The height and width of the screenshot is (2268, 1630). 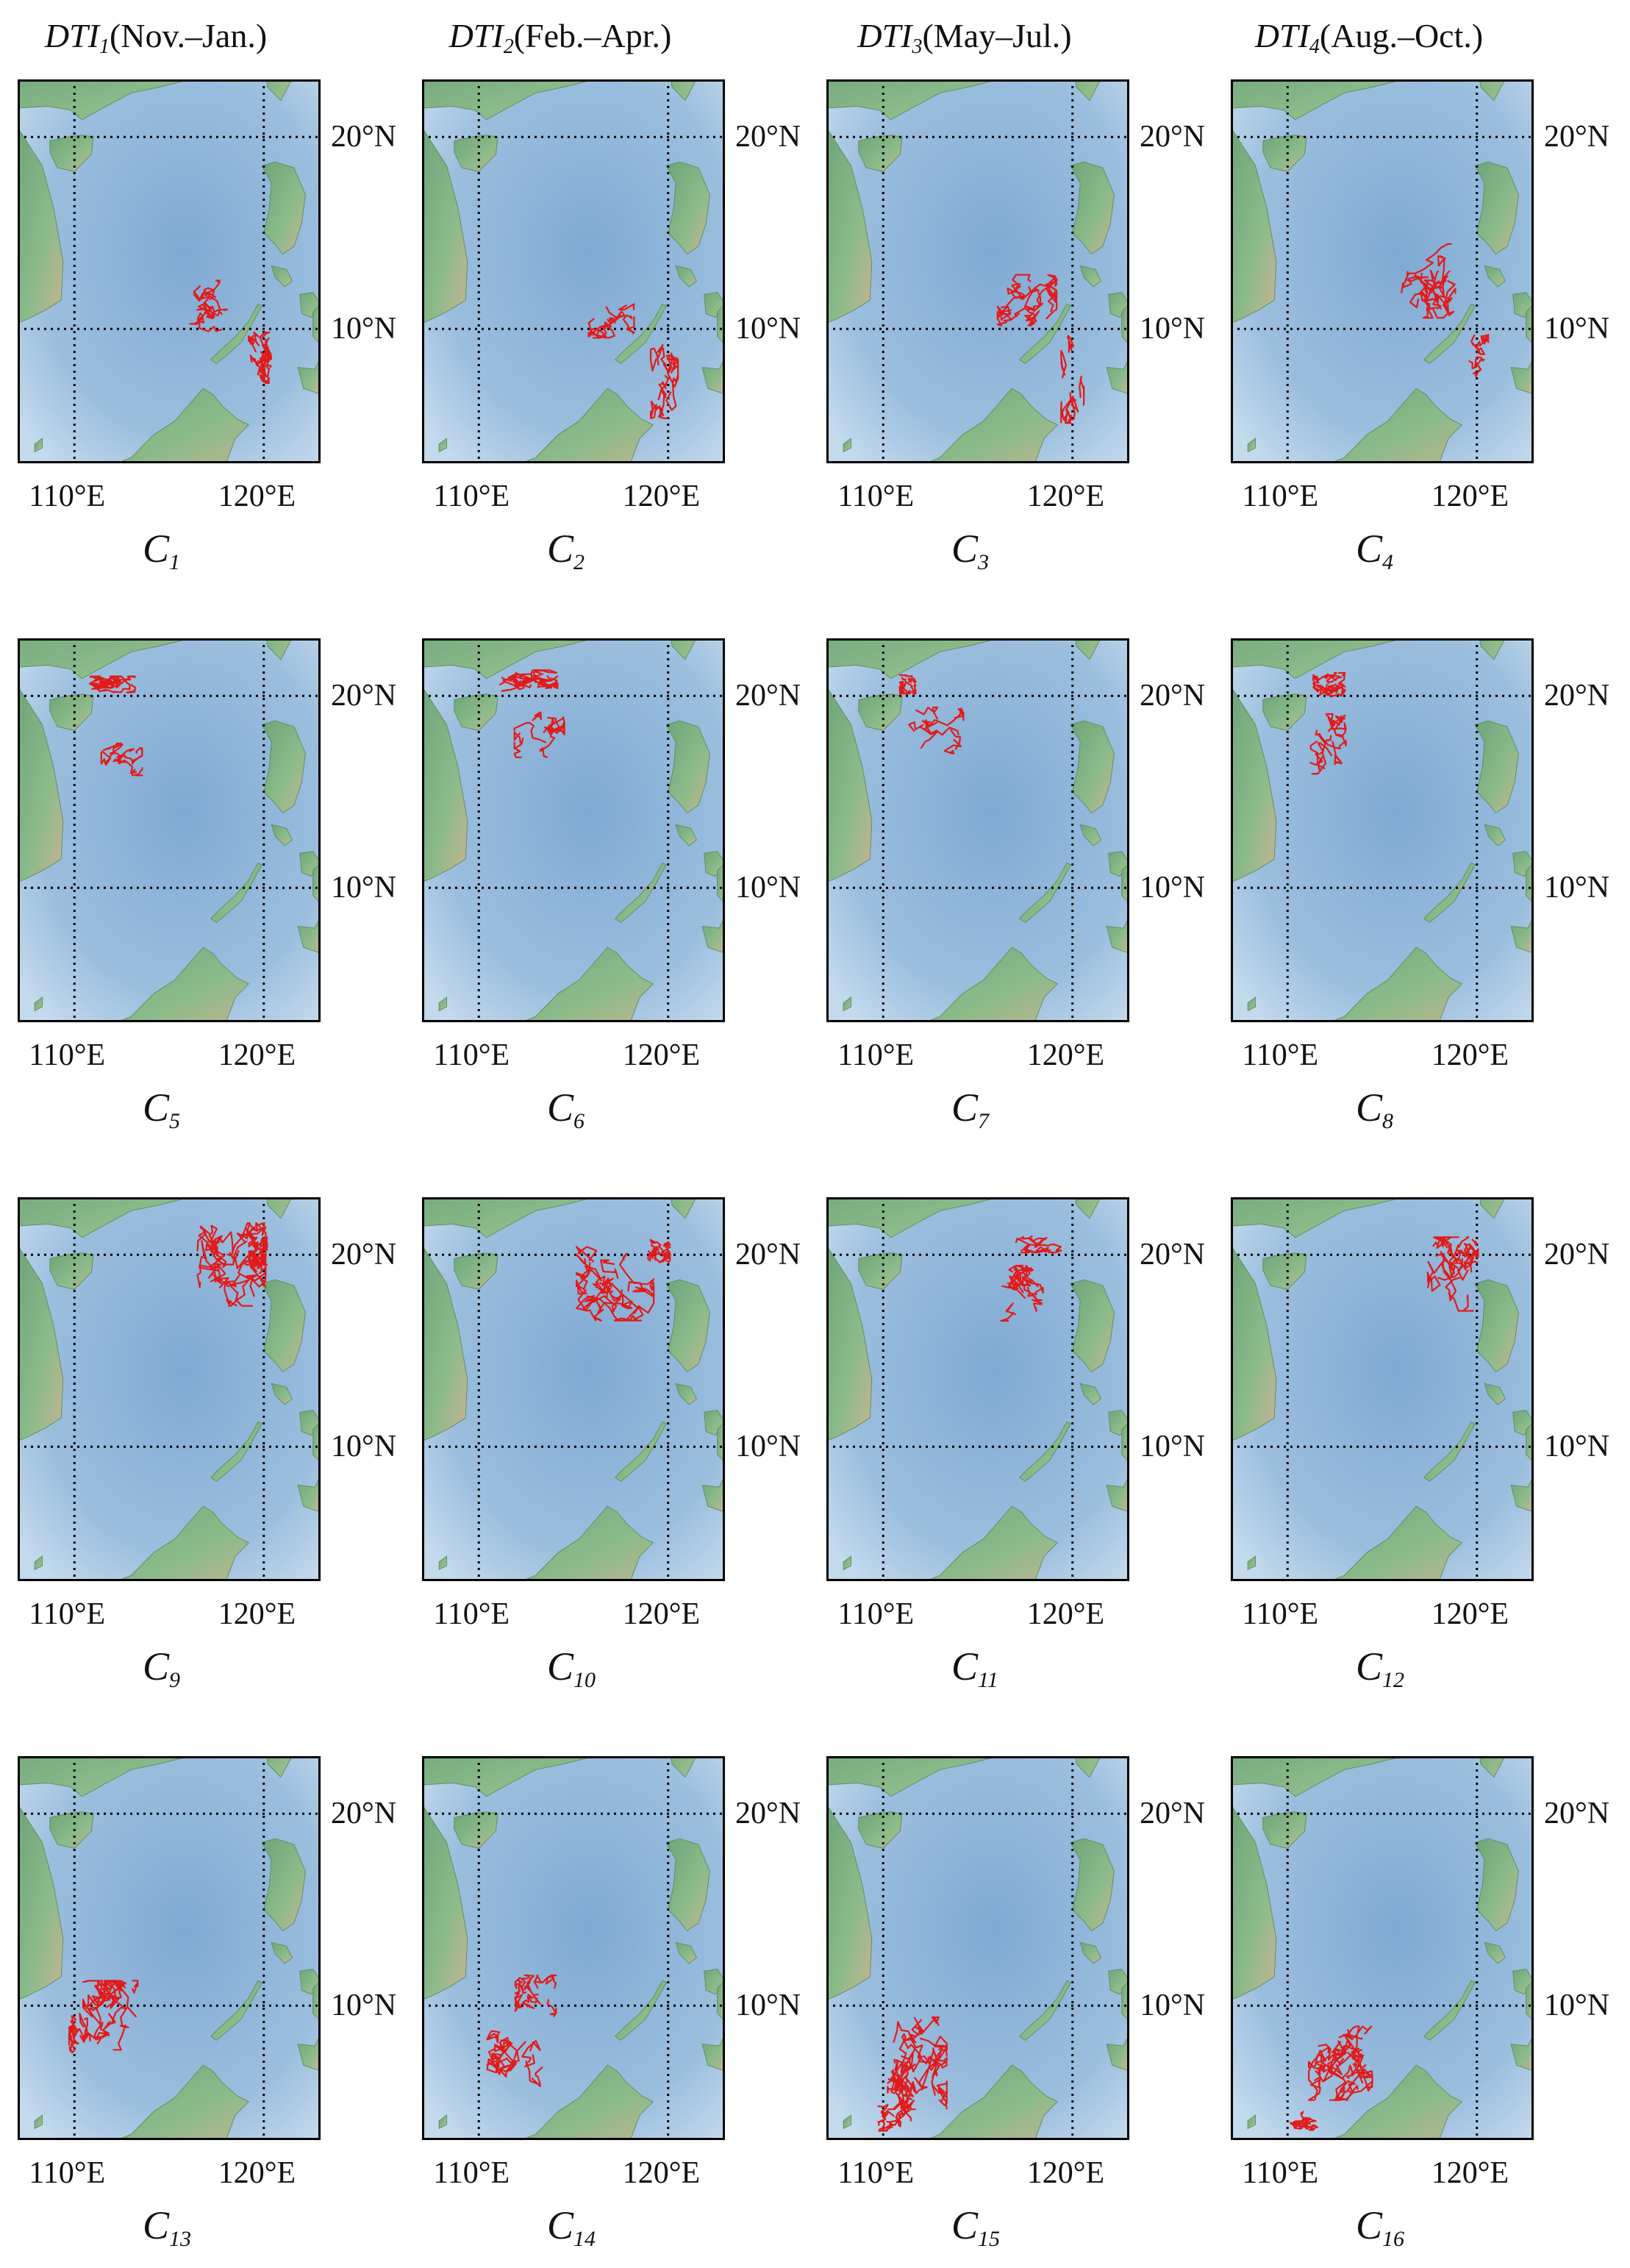 What do you see at coordinates (1375, 1109) in the screenshot?
I see `cluster-label-c8: C8` at bounding box center [1375, 1109].